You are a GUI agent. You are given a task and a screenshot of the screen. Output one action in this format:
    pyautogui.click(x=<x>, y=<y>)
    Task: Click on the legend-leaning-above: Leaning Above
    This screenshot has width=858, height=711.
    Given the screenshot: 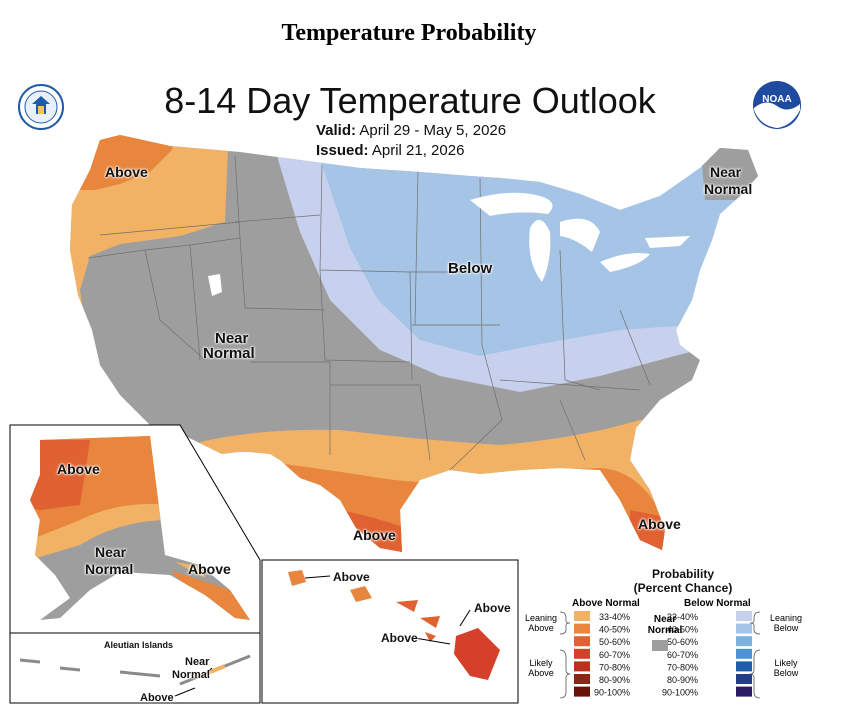 What is the action you would take?
    pyautogui.click(x=541, y=623)
    